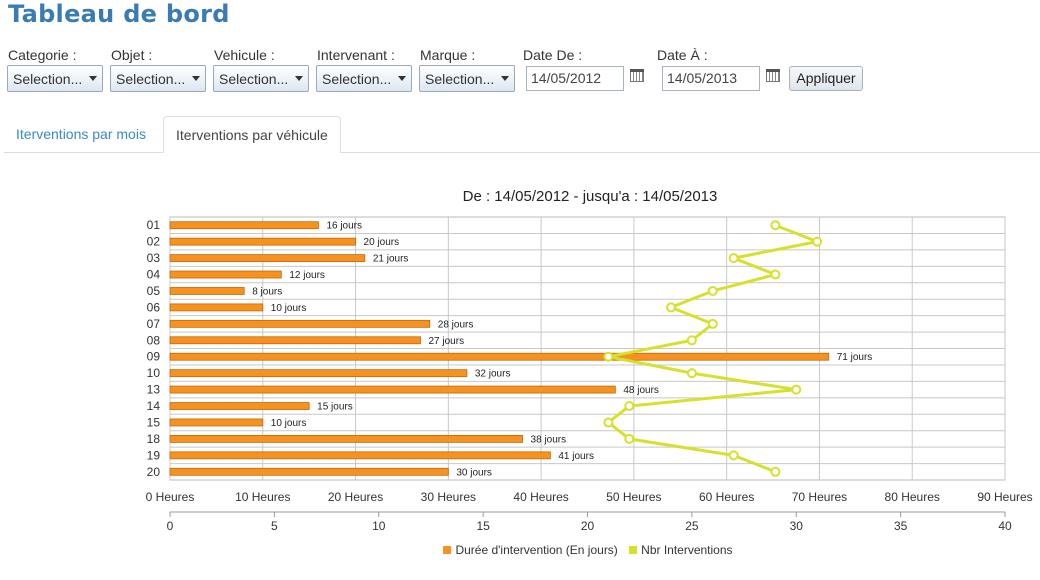  What do you see at coordinates (540, 497) in the screenshot?
I see `x-axis-heures-tick-label: 40 Heures` at bounding box center [540, 497].